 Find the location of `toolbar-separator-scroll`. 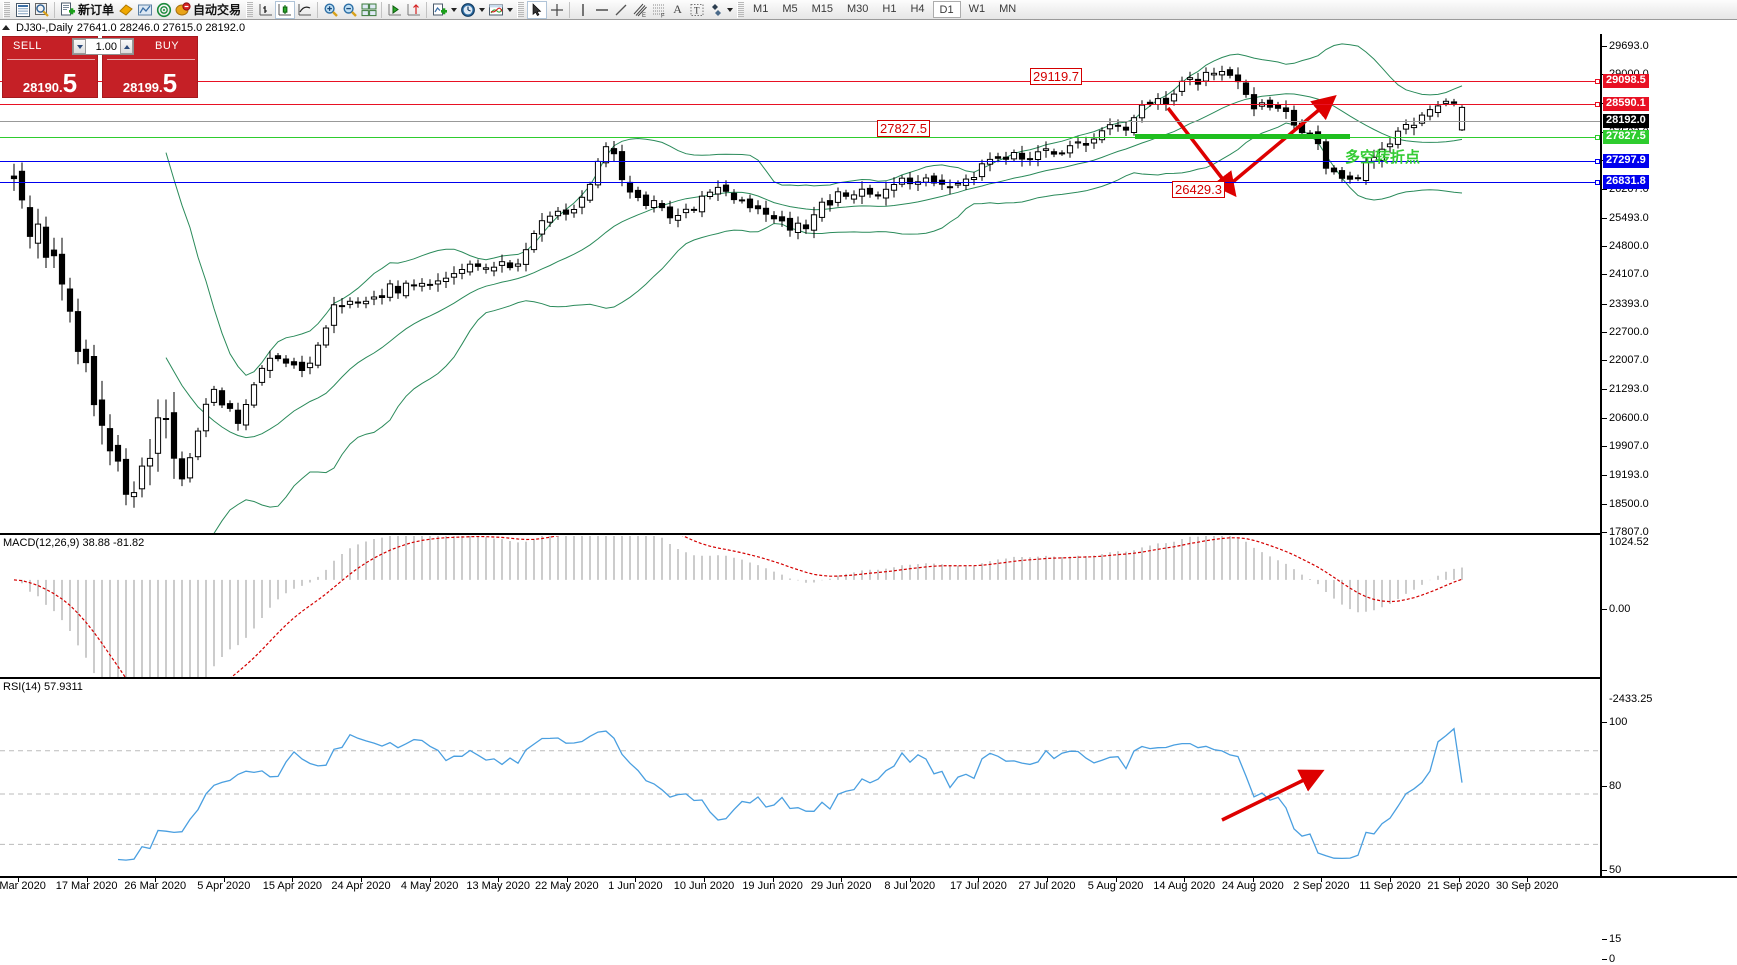

toolbar-separator-scroll is located at coordinates (382, 9).